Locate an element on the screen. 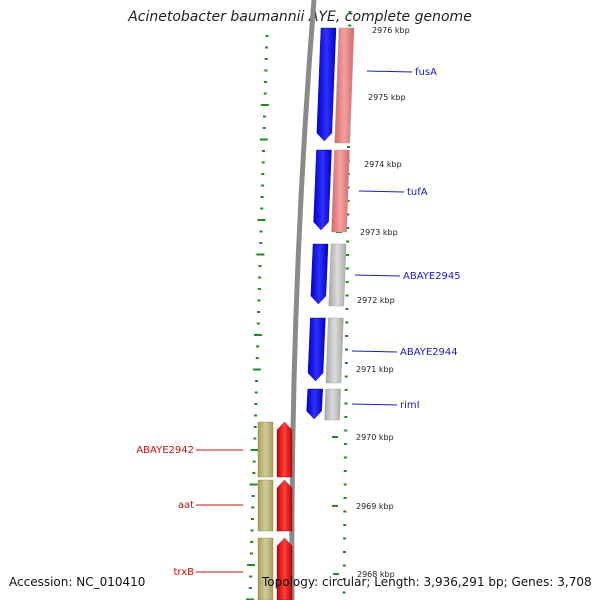  gene-label: rimI is located at coordinates (410, 405).